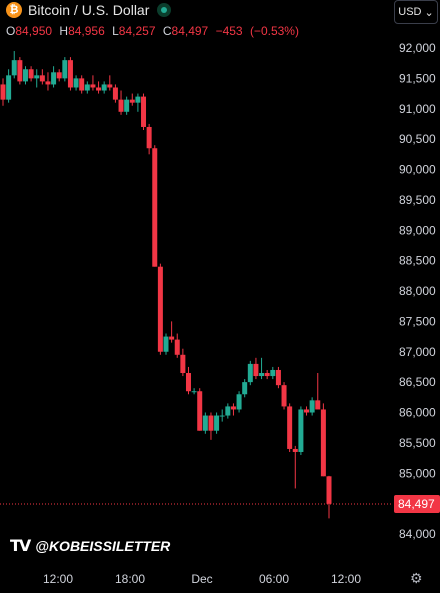  I want to click on close-value: 84,497, so click(190, 31).